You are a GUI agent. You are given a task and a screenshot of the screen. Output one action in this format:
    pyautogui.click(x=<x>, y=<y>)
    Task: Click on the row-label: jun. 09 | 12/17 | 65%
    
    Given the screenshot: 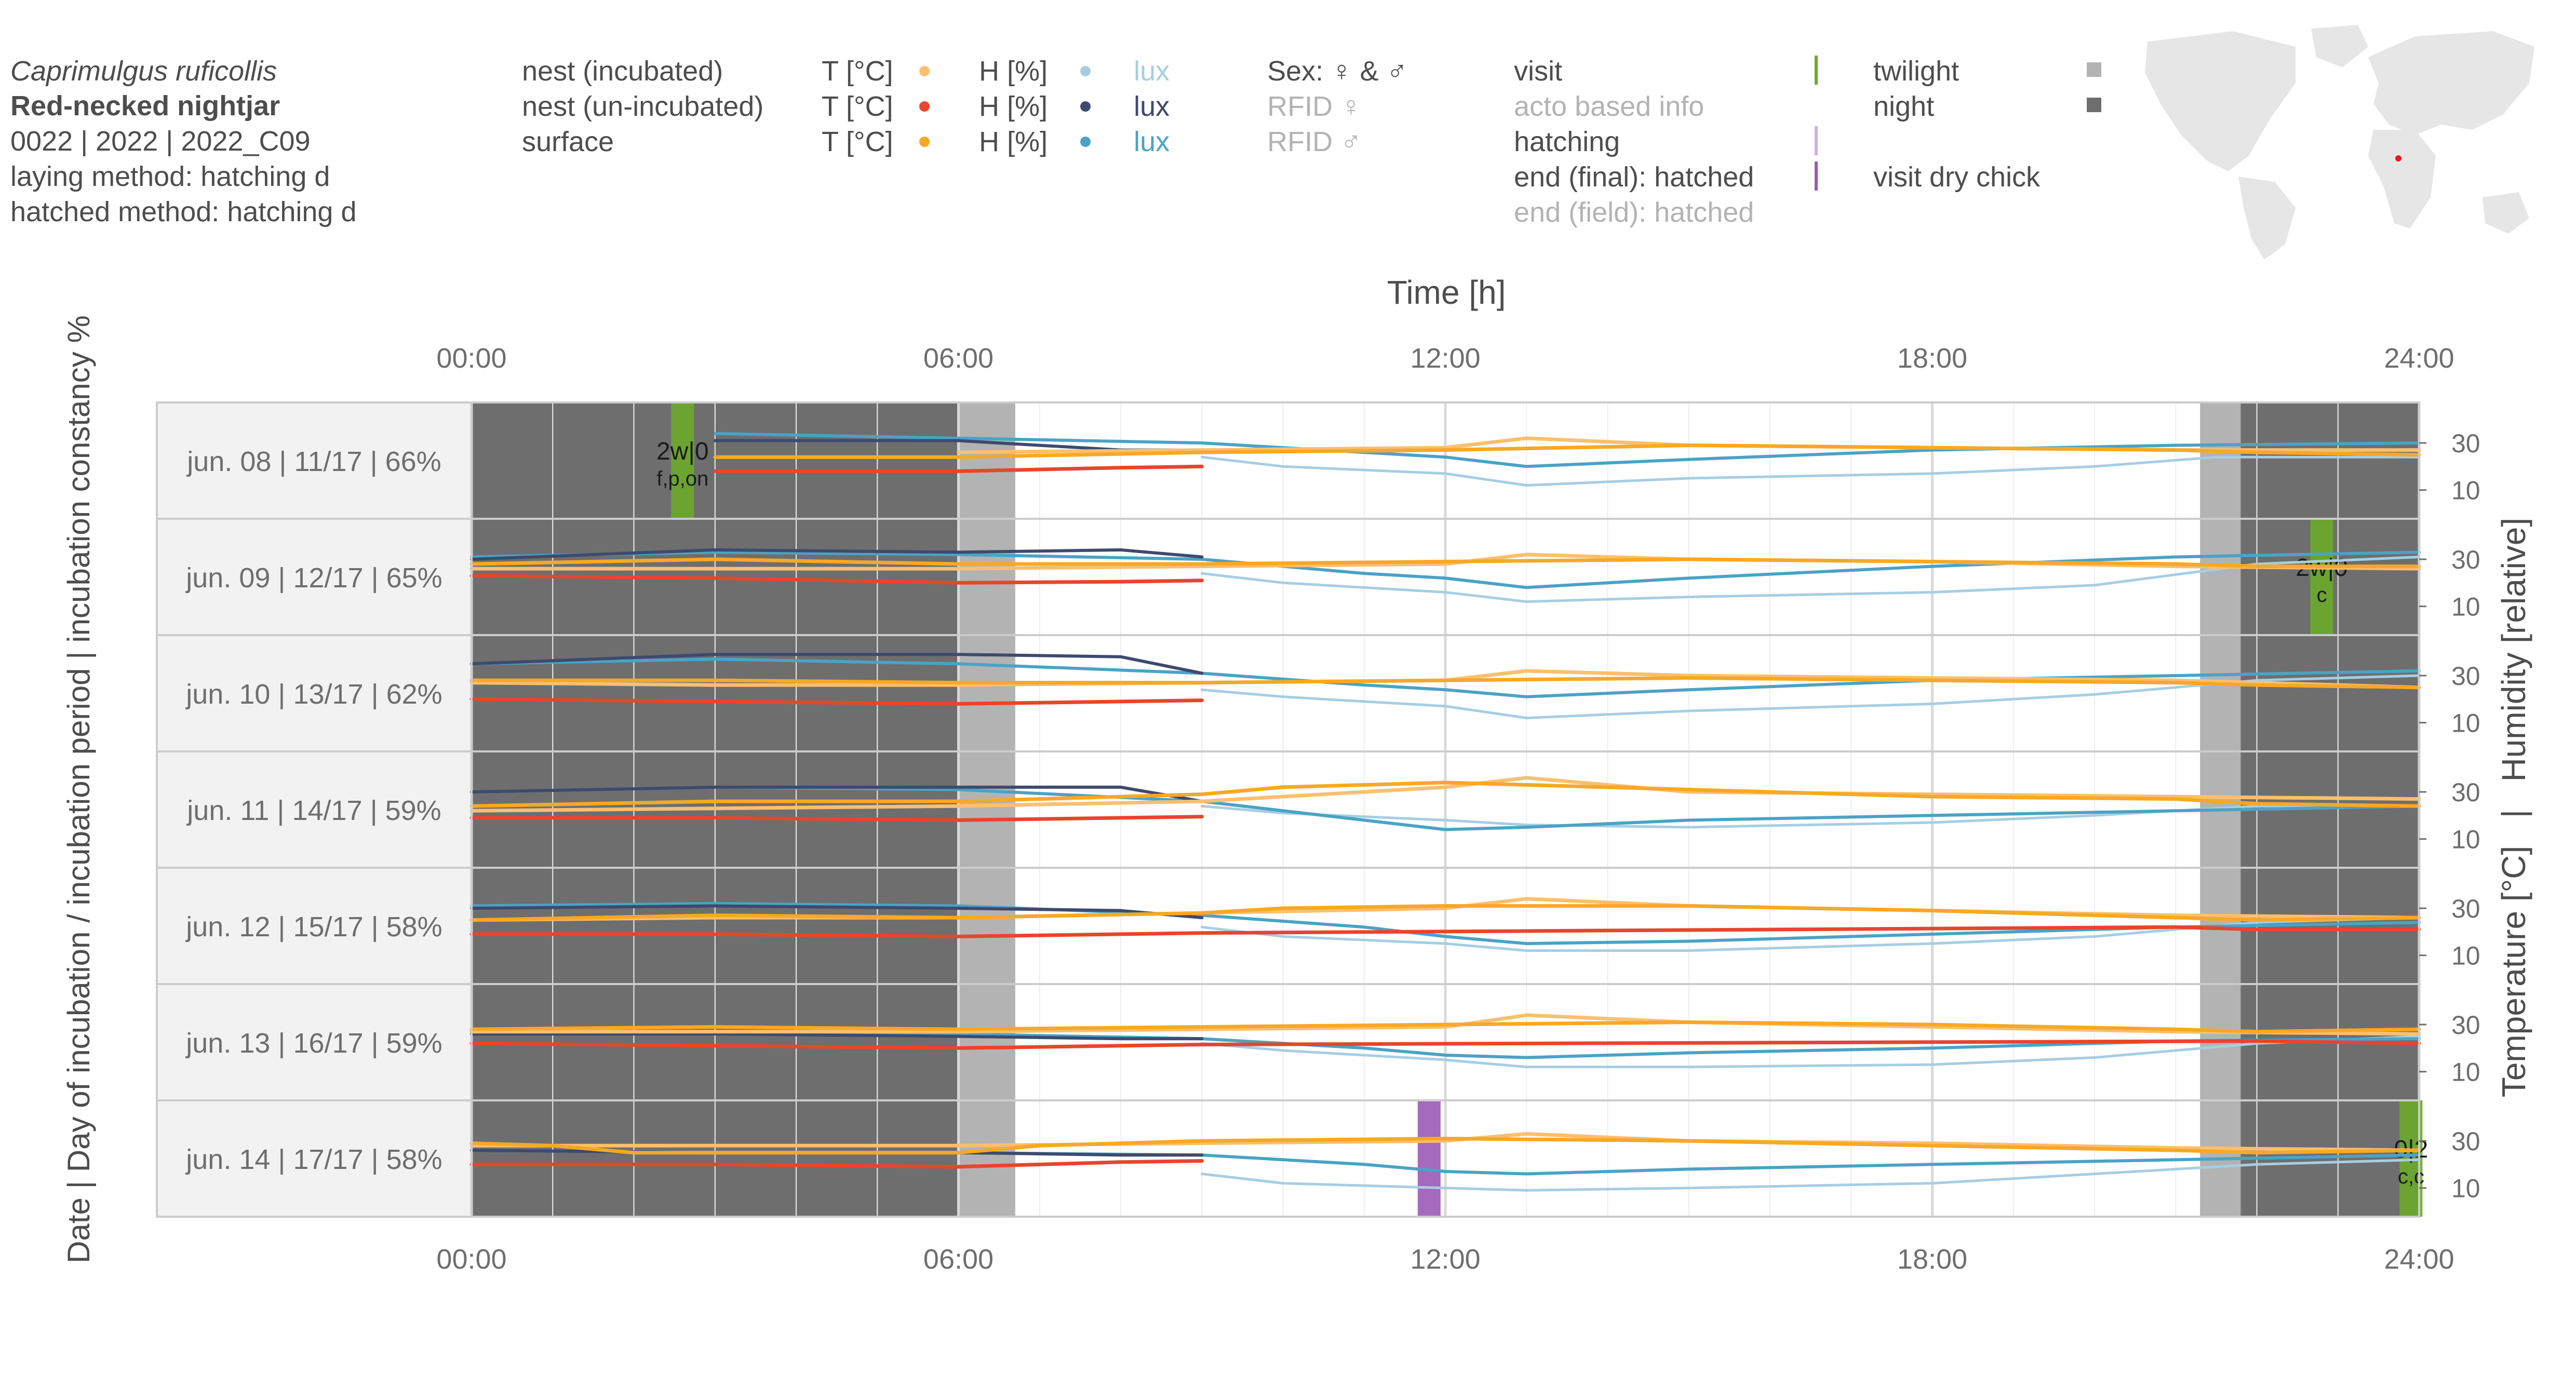 What is the action you would take?
    pyautogui.click(x=314, y=578)
    